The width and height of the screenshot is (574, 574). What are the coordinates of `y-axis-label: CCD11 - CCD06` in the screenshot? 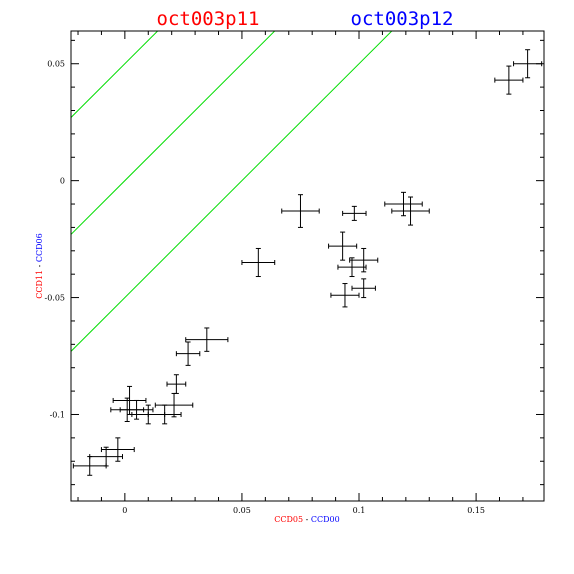 It's located at (39, 265).